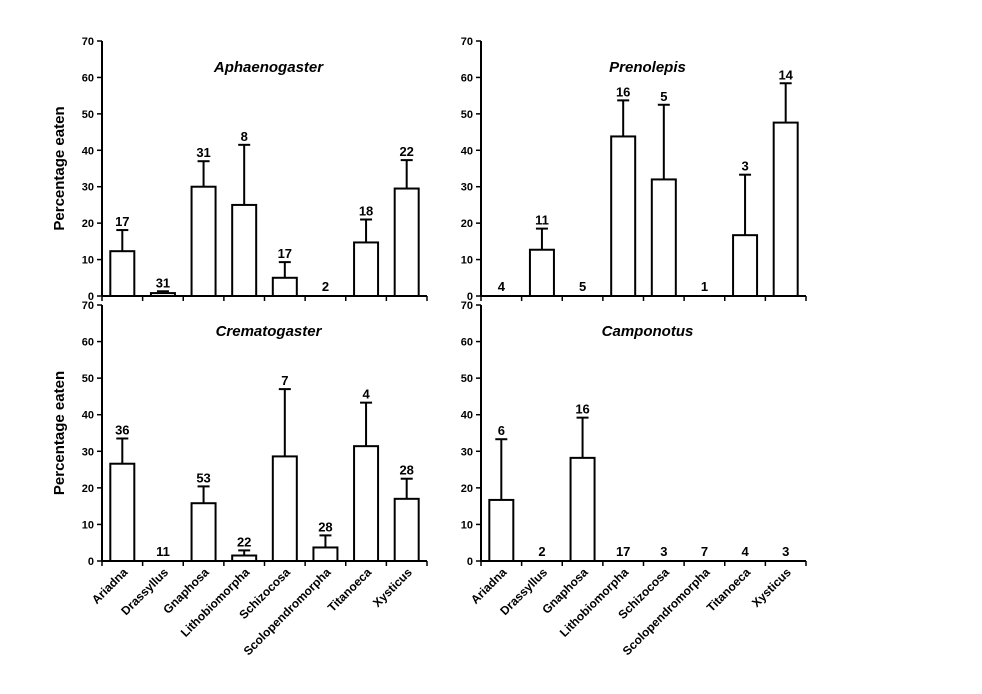  What do you see at coordinates (268, 67) in the screenshot?
I see `panel-title: Aphaenogaster` at bounding box center [268, 67].